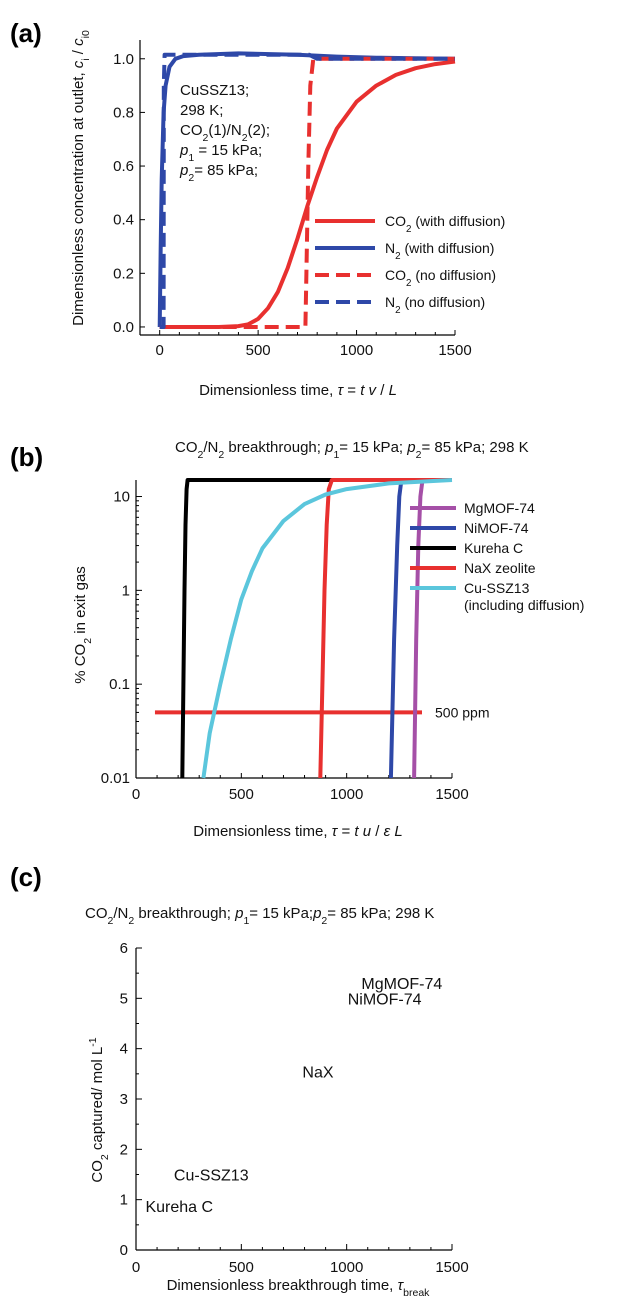  What do you see at coordinates (224, 130) in the screenshot?
I see `annotation-part: (1)/N` at bounding box center [224, 130].